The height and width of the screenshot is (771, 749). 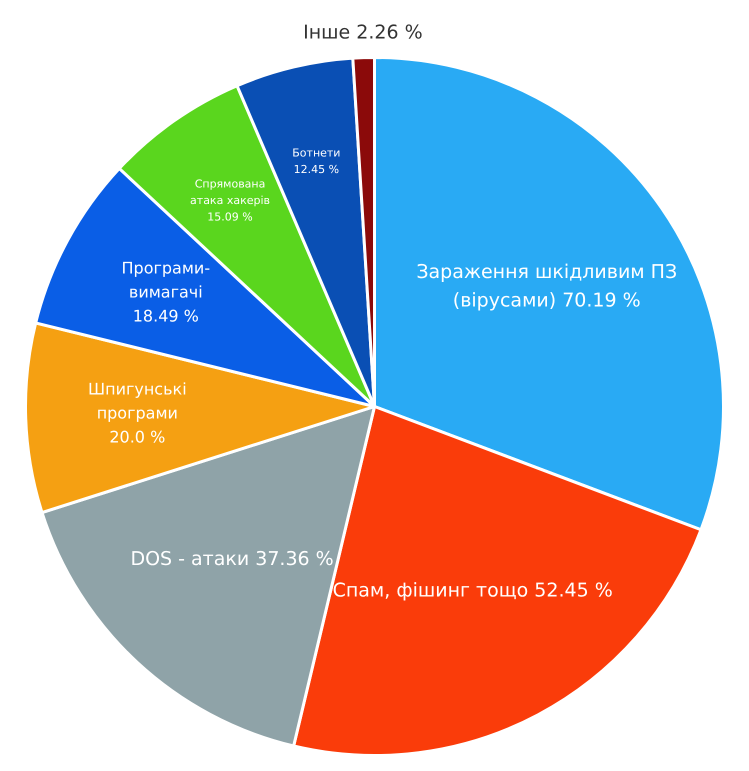 What do you see at coordinates (230, 192) in the screenshot?
I see `slice-label: Спрямована атака хакерів` at bounding box center [230, 192].